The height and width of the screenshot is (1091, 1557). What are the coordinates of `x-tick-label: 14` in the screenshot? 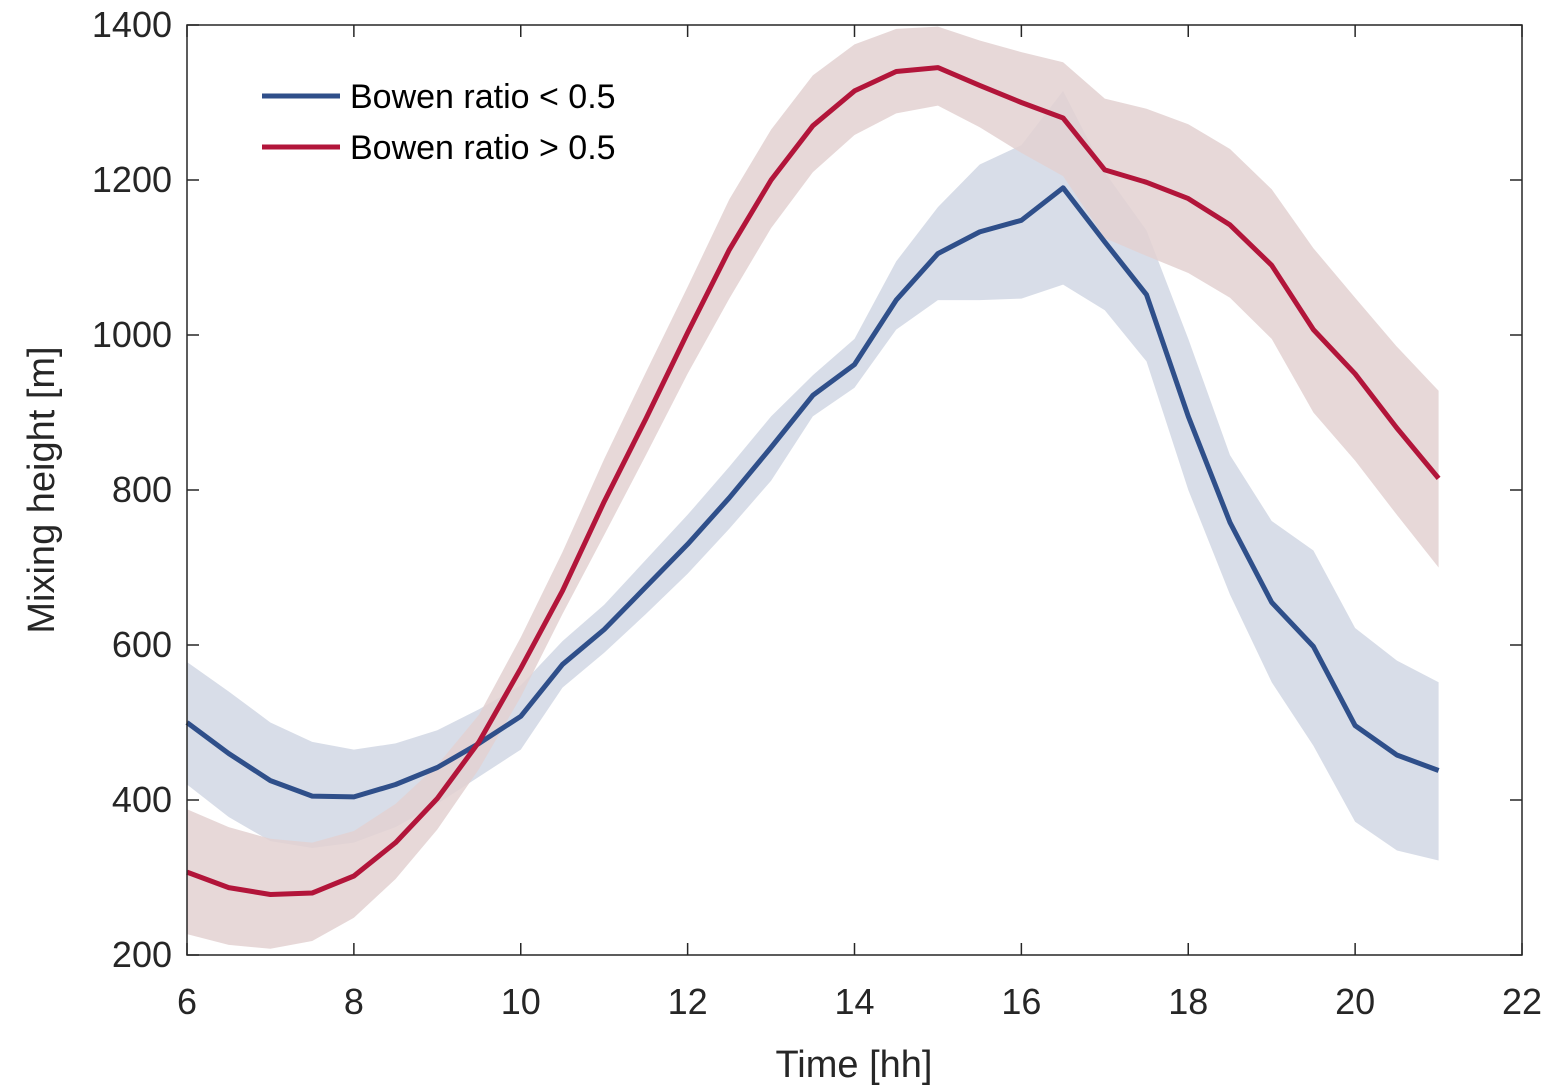 It's located at (854, 1001).